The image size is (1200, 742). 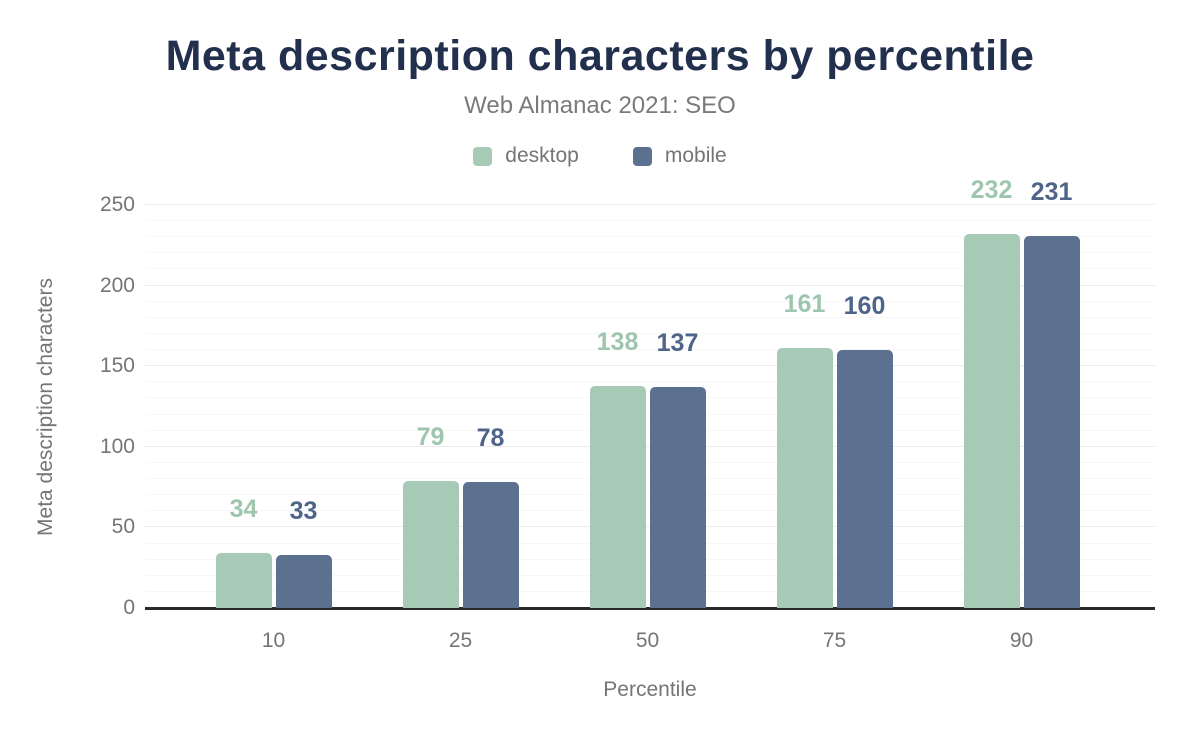 I want to click on bar-mobile-25: 78, so click(x=490, y=516).